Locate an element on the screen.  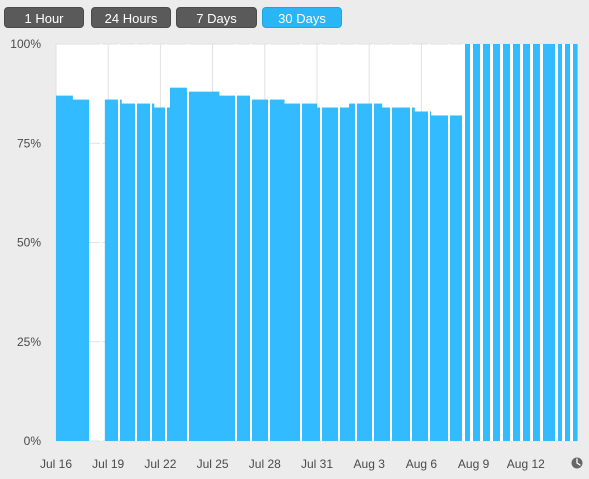
tab-1-hour: 1 Hour is located at coordinates (44, 17).